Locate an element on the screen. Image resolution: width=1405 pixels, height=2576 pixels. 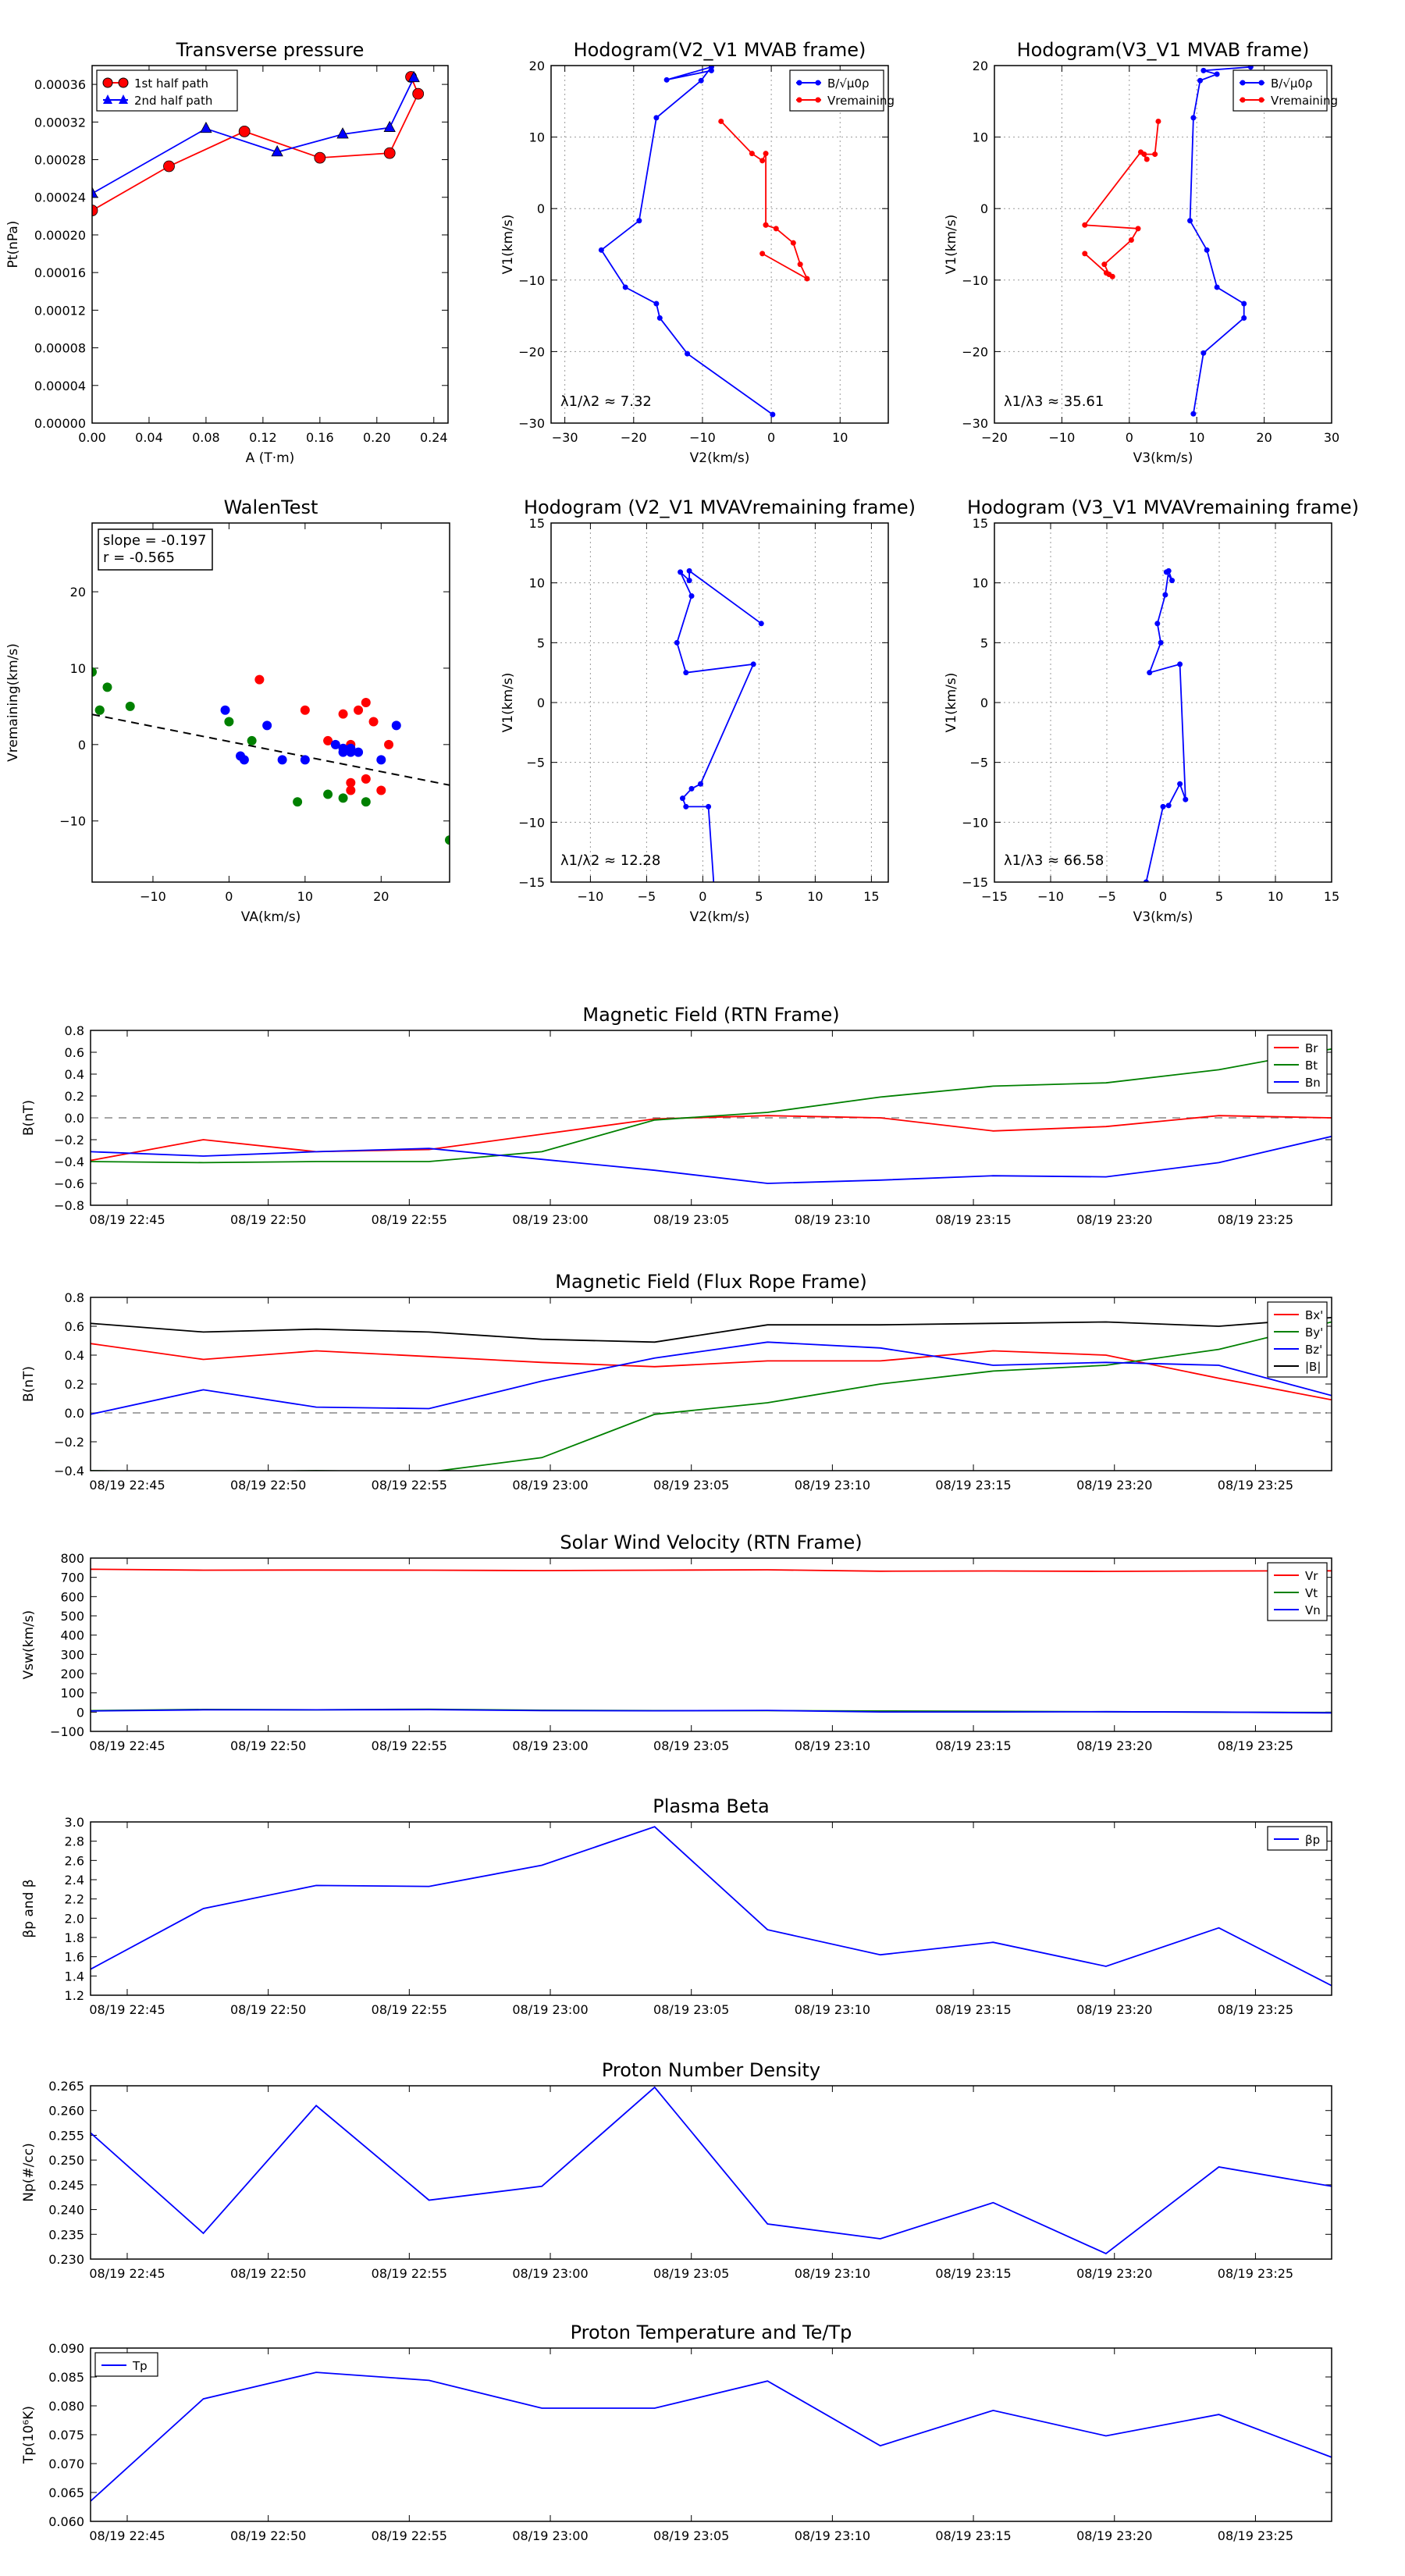
y-axis-label: Pt(nPa) is located at coordinates (13, 245).